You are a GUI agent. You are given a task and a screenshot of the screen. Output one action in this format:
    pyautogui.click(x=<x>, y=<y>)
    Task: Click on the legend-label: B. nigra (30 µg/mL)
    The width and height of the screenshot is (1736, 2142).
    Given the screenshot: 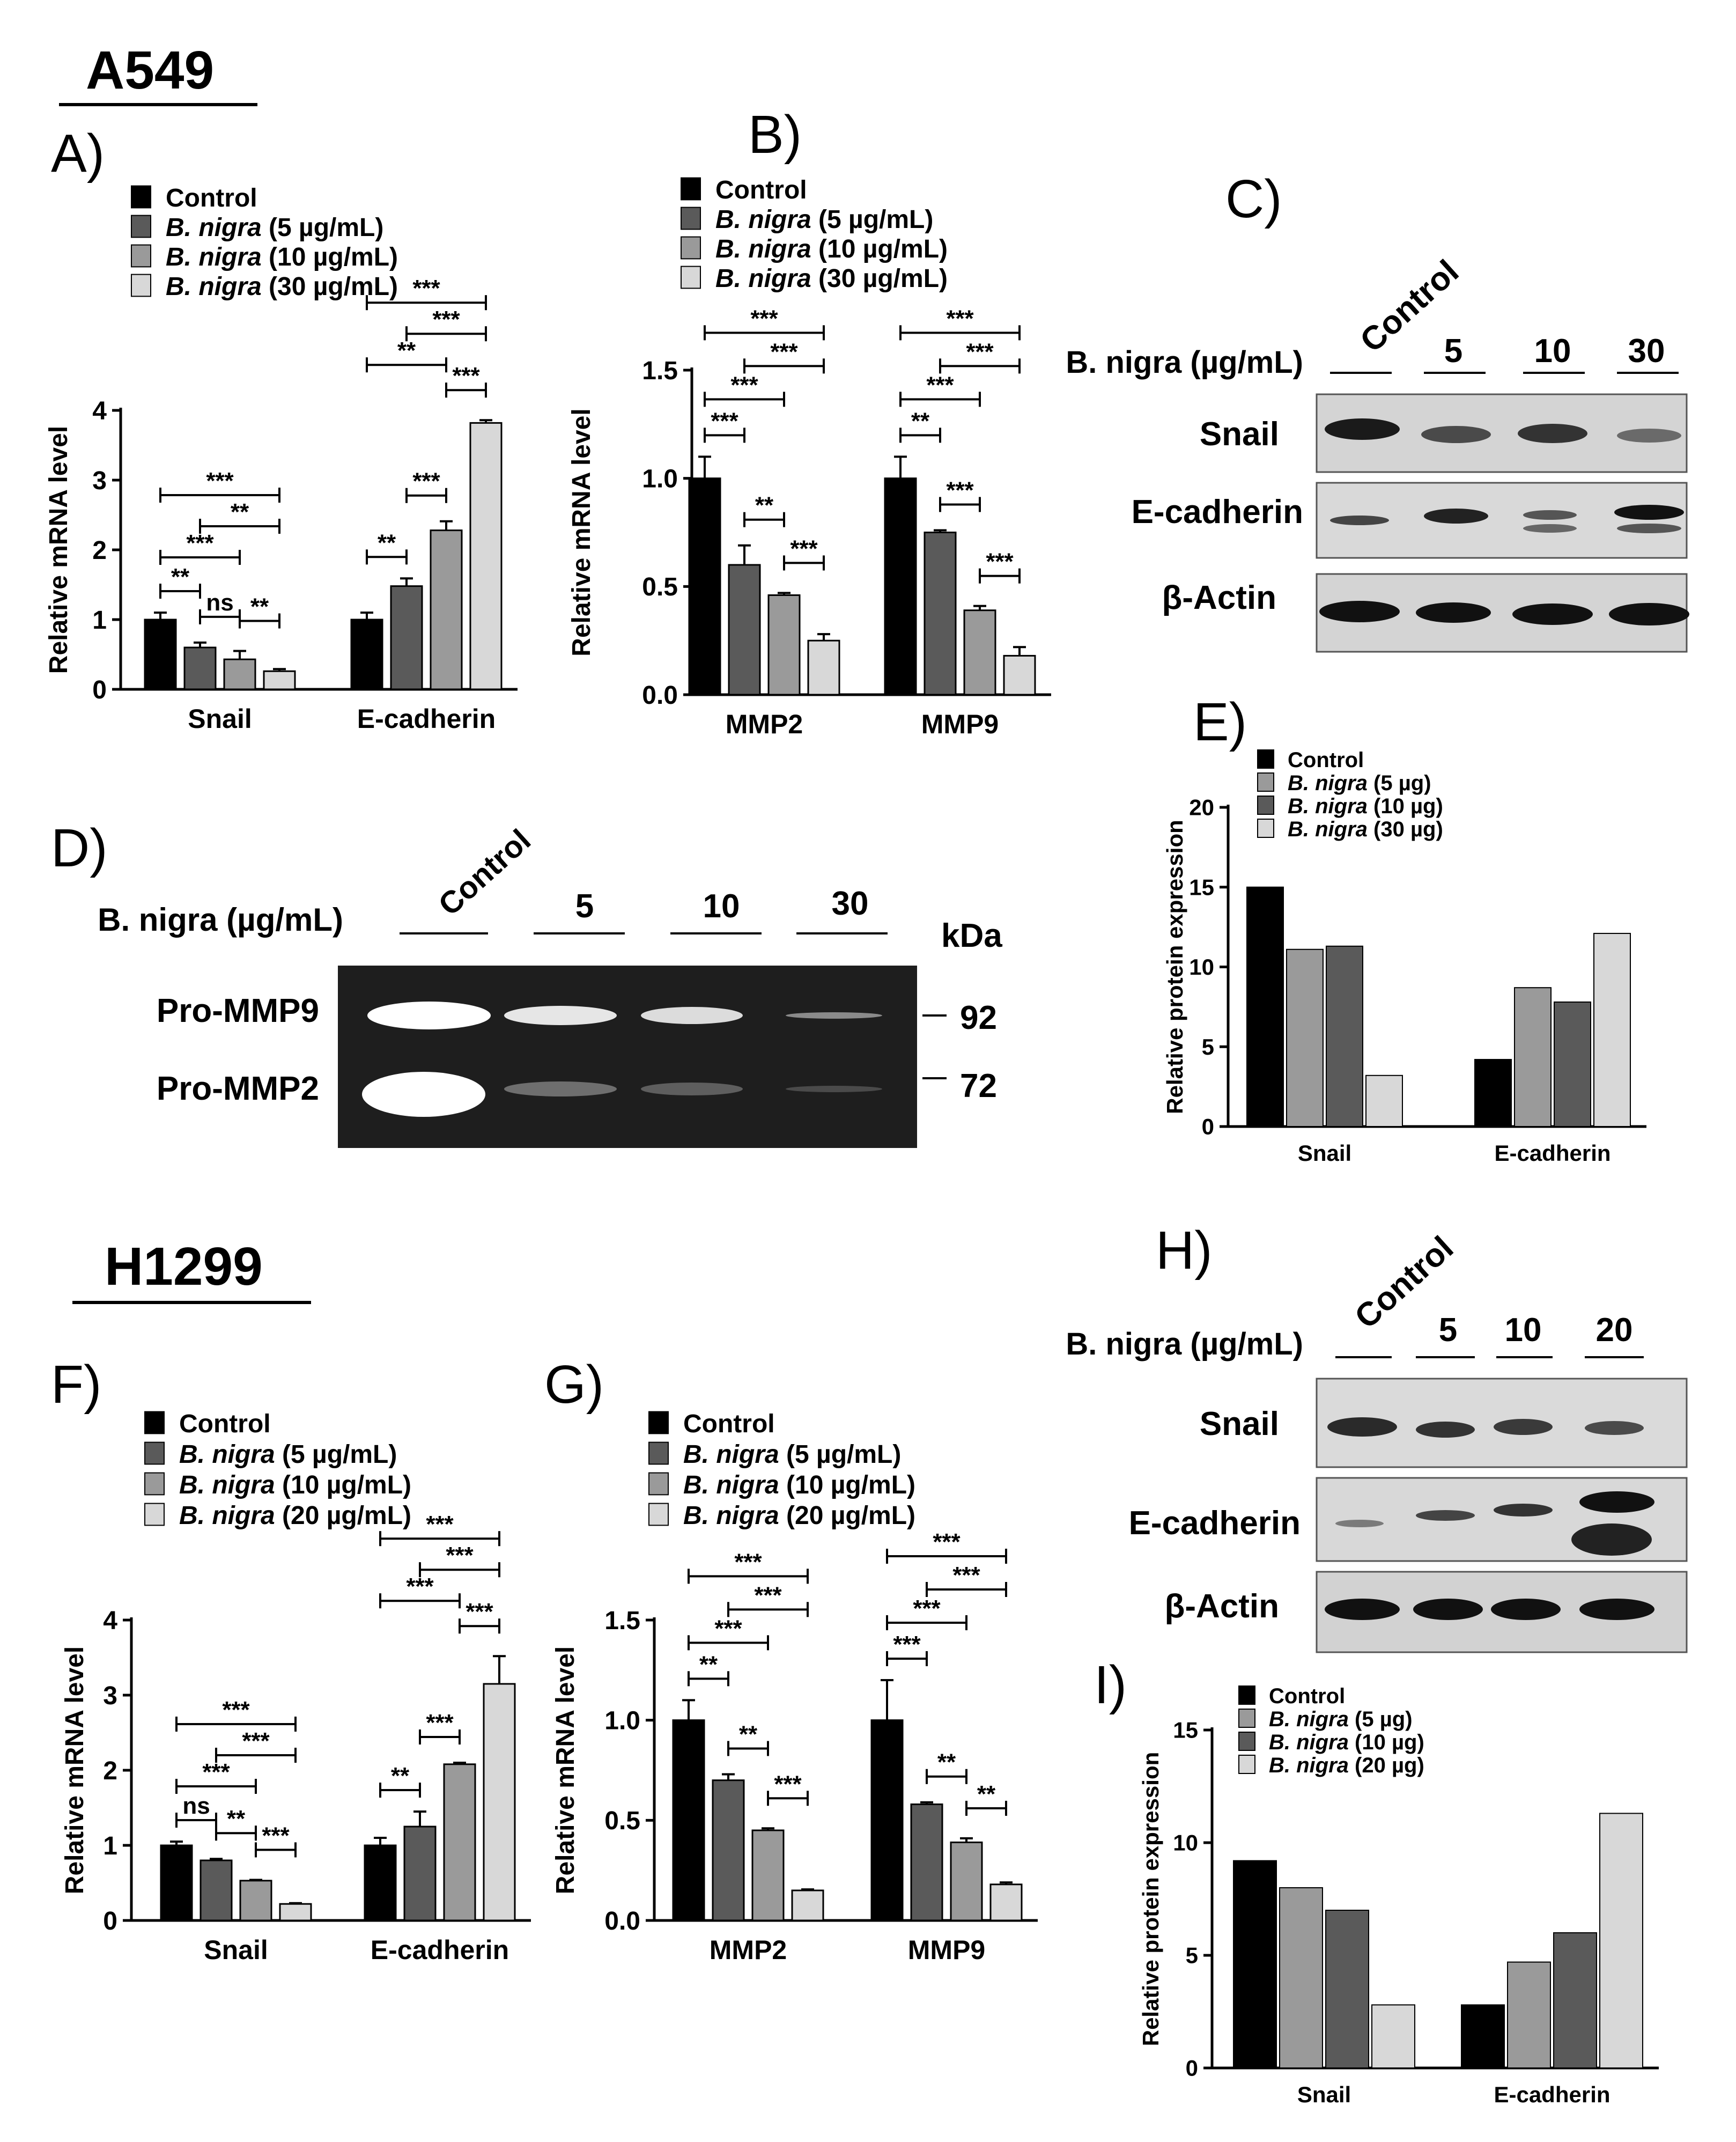 What is the action you would take?
    pyautogui.click(x=831, y=279)
    